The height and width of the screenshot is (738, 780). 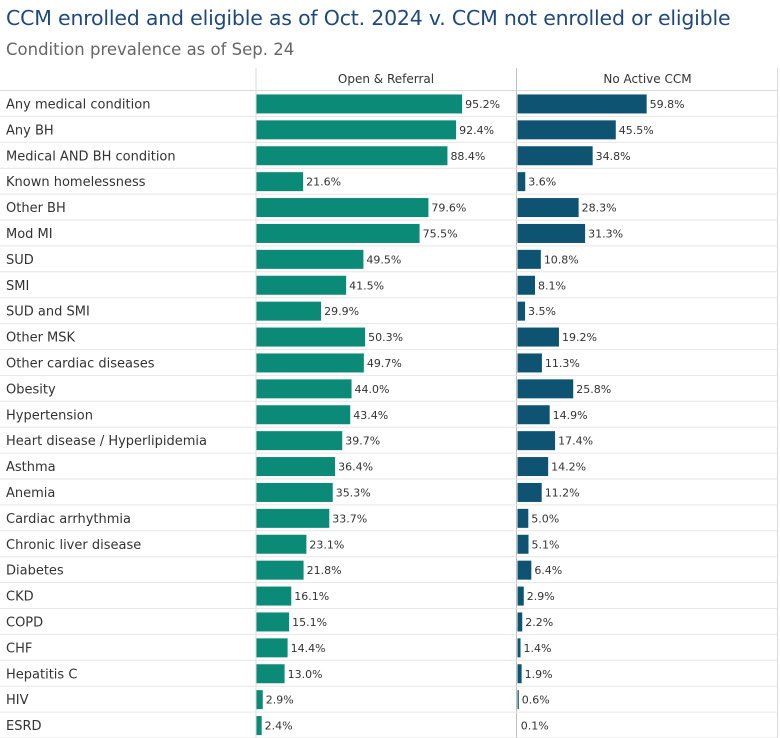 What do you see at coordinates (467, 156) in the screenshot?
I see `value-label-open-referral-medical-and-bh-condition: 88.4%` at bounding box center [467, 156].